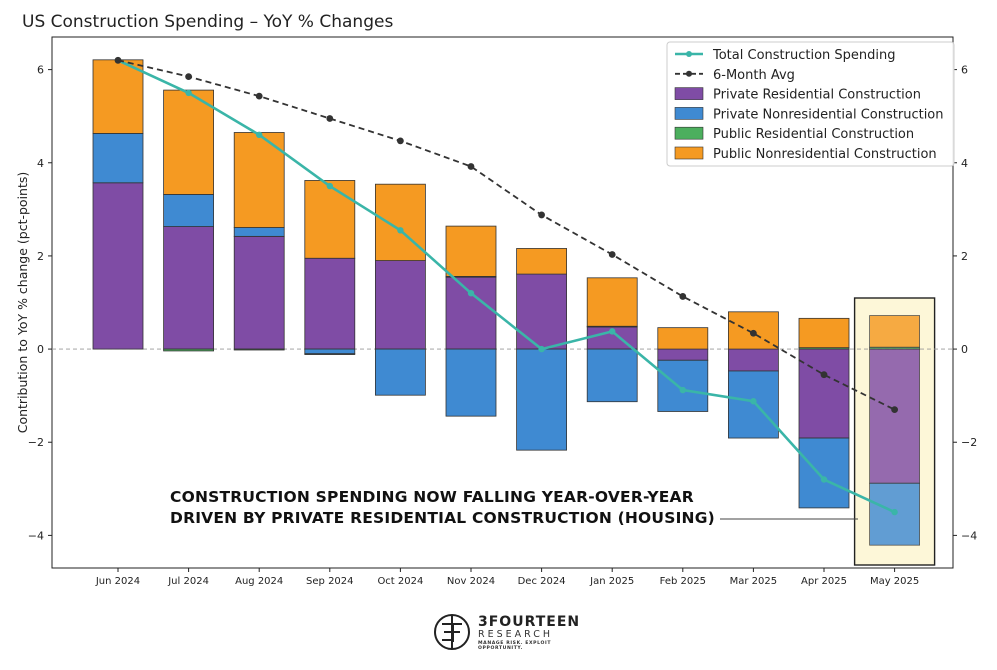  What do you see at coordinates (683, 581) in the screenshot?
I see `x-tick-label: Feb 2025` at bounding box center [683, 581].